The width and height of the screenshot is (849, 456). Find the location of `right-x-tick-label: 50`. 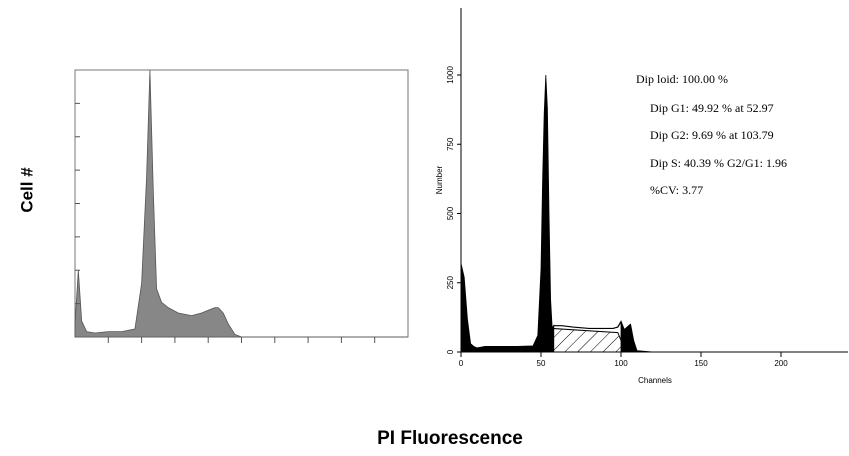

right-x-tick-label: 50 is located at coordinates (541, 363).